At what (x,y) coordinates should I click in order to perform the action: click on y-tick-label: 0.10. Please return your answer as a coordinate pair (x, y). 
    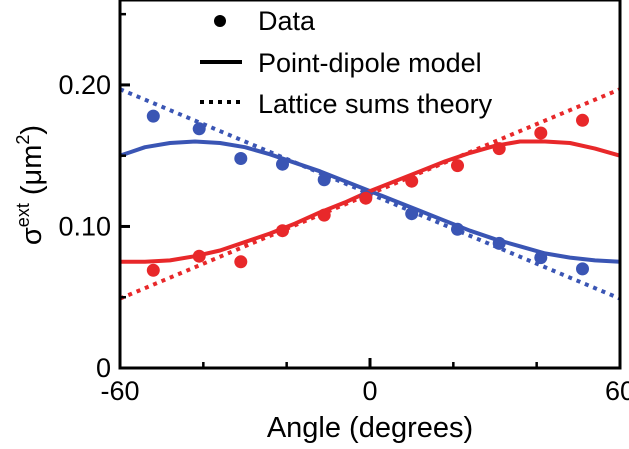
    Looking at the image, I should click on (84, 226).